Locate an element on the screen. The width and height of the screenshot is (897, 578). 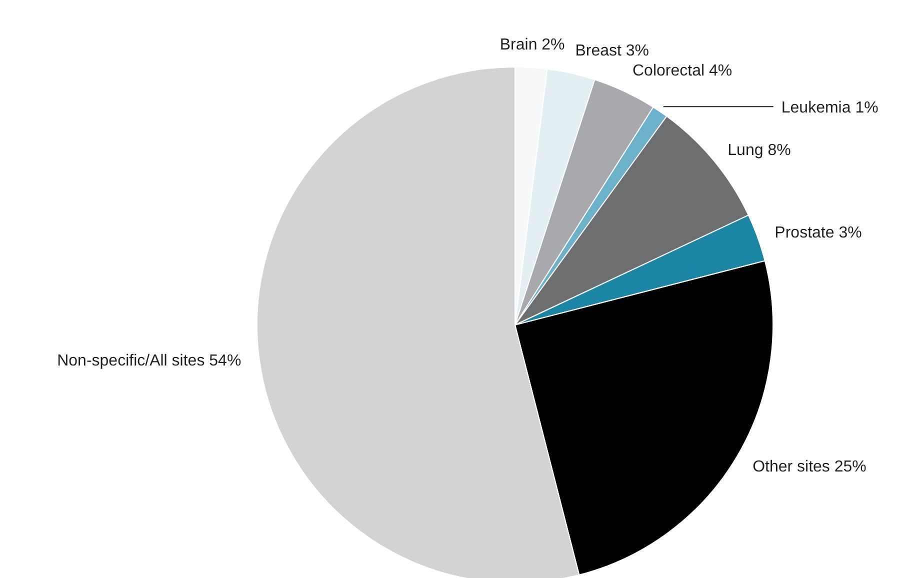
slice-label: Non-specific/All sites 54% is located at coordinates (149, 361).